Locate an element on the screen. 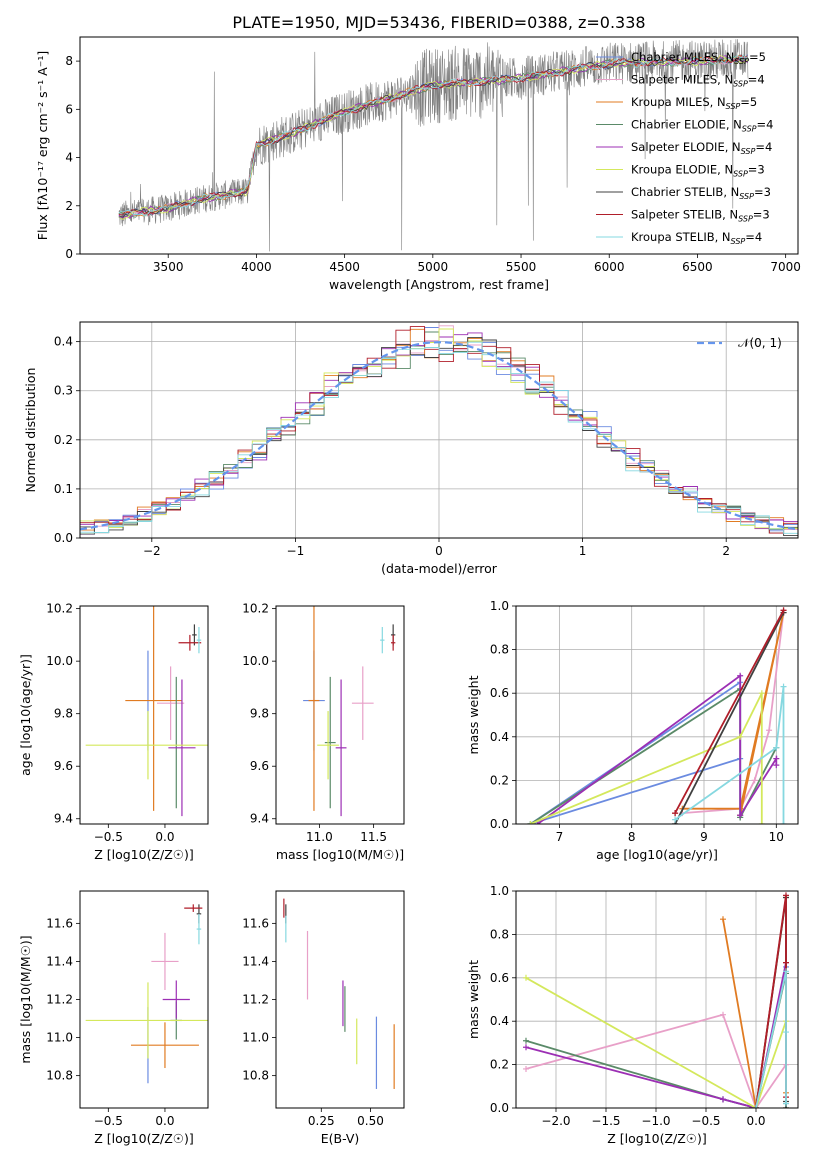 The width and height of the screenshot is (819, 1170). x-tick-label: 1 is located at coordinates (583, 551).